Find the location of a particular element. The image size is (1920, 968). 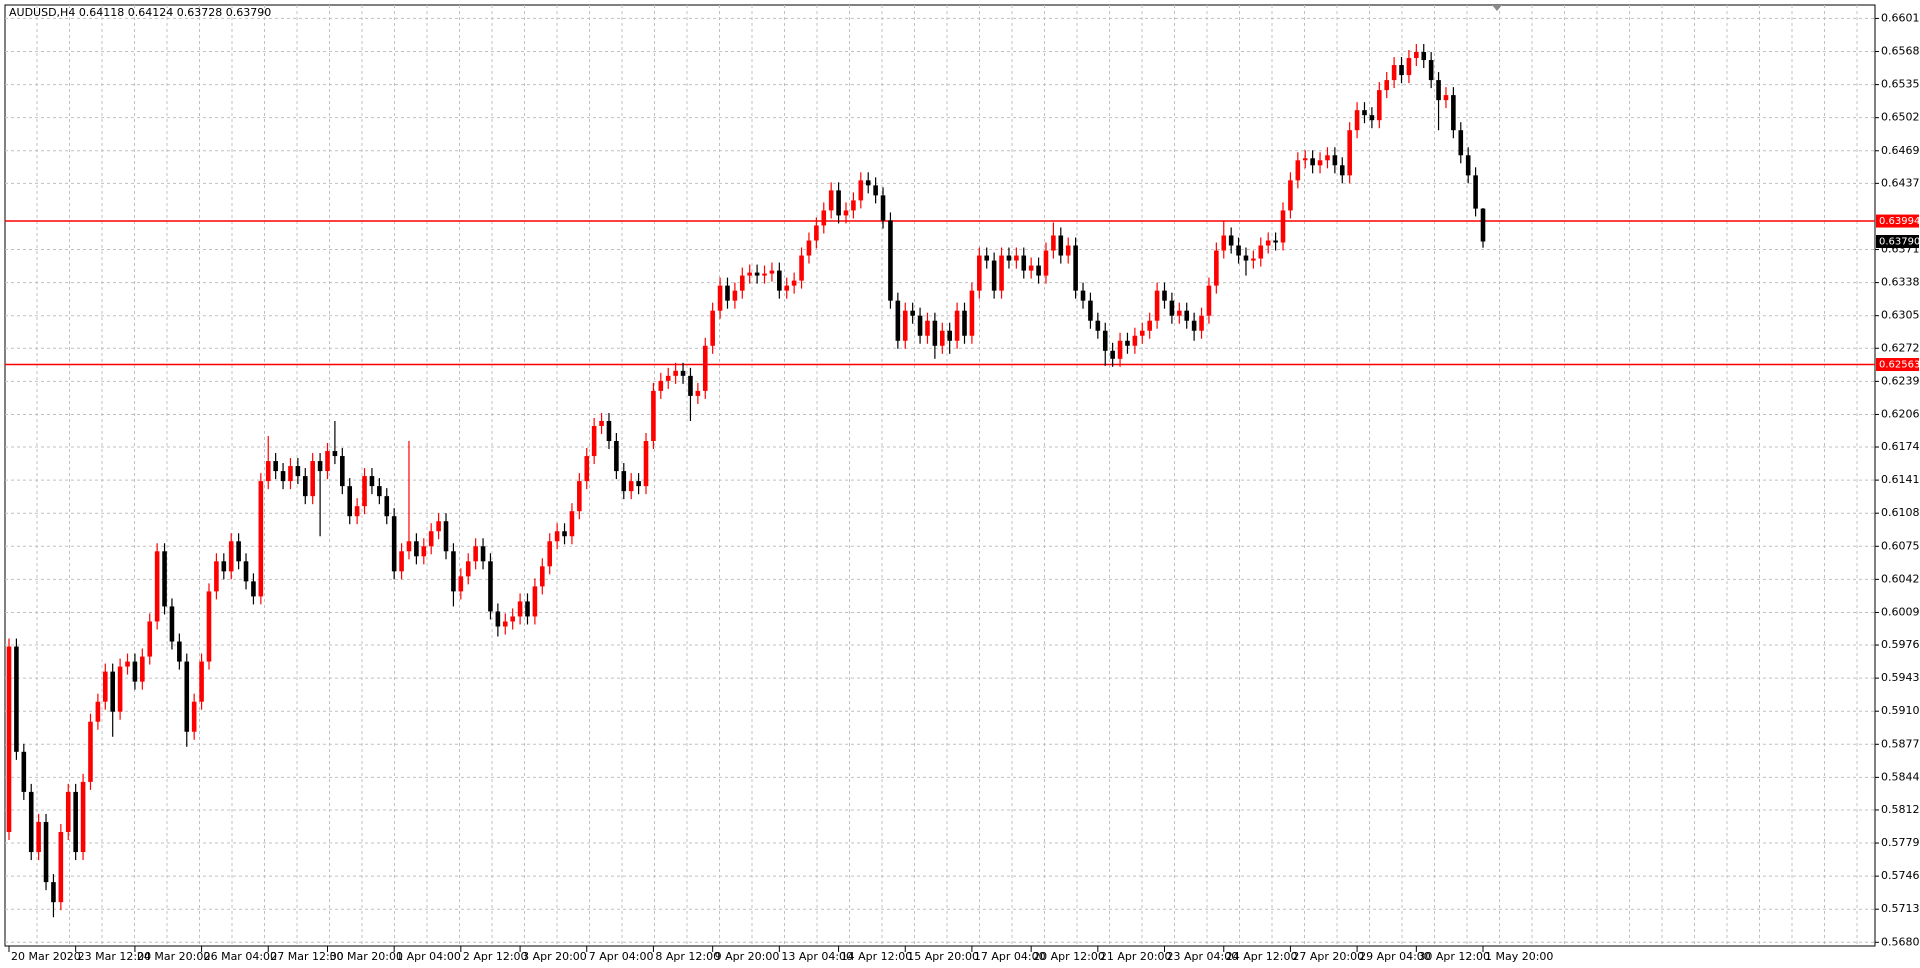

chart-shift-marker is located at coordinates (1497, 8).